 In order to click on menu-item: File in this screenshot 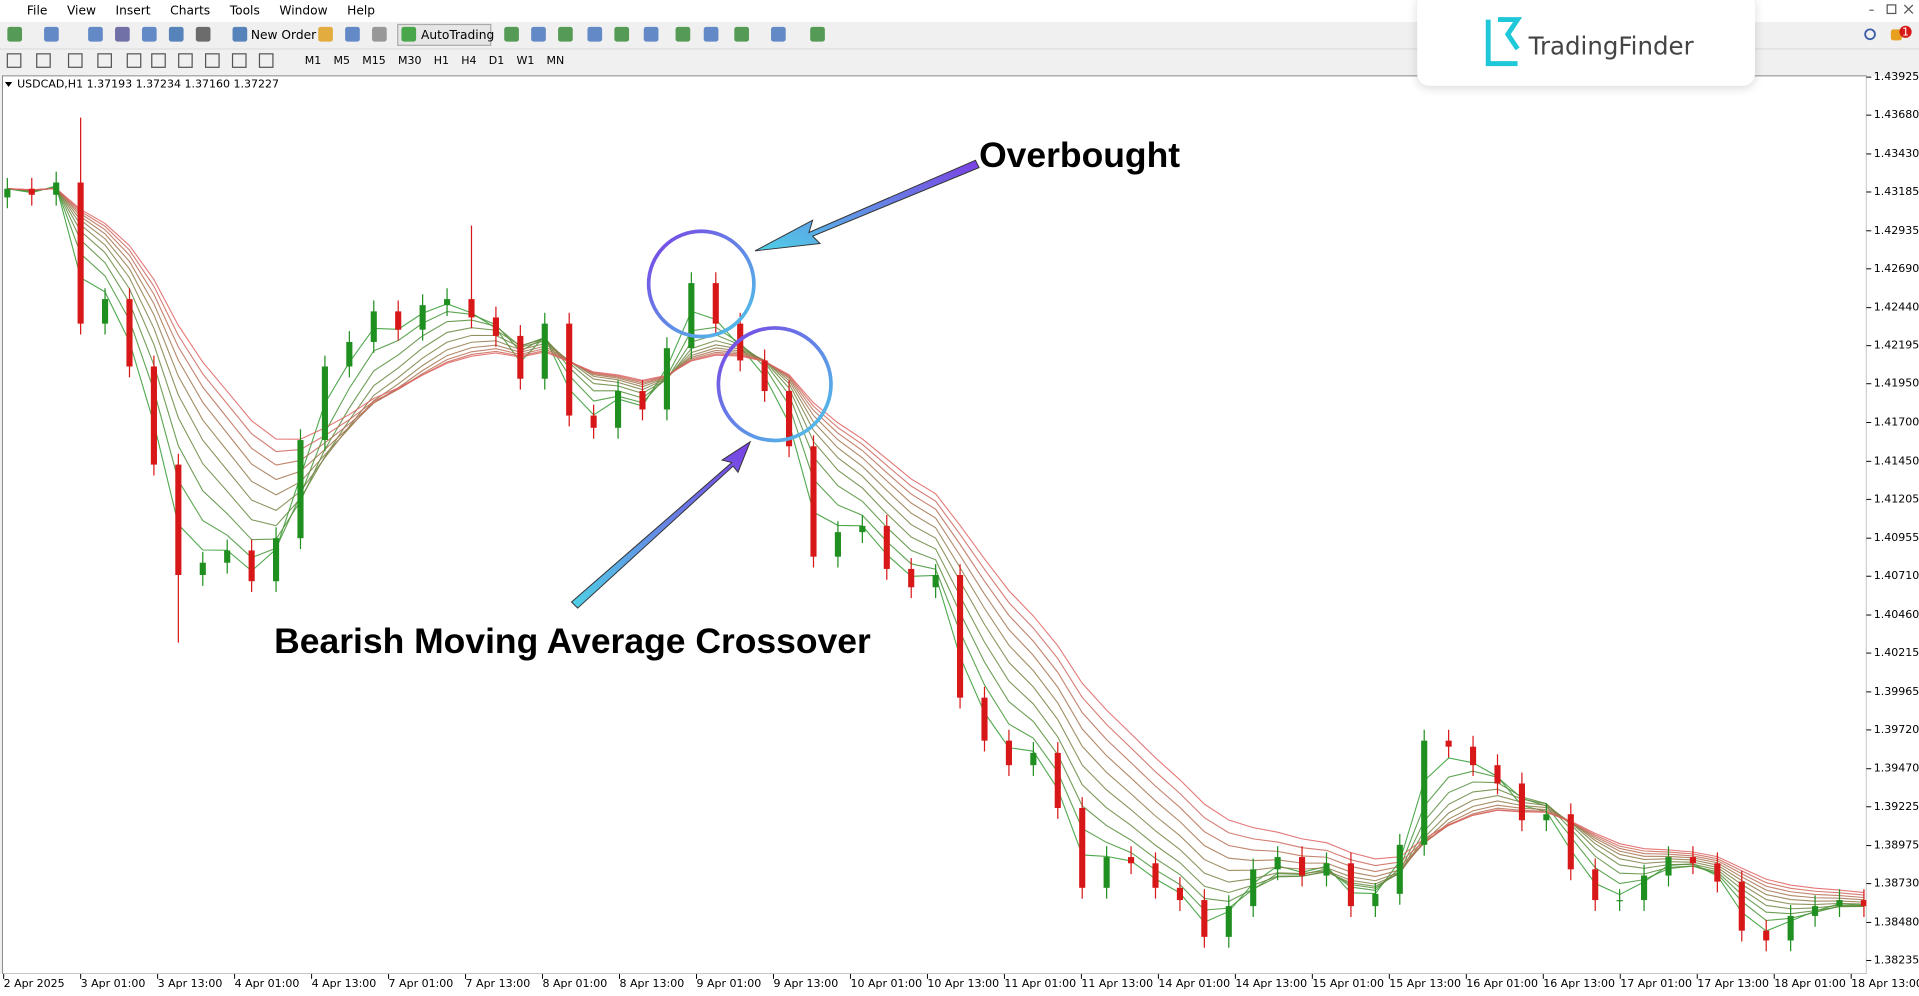, I will do `click(37, 11)`.